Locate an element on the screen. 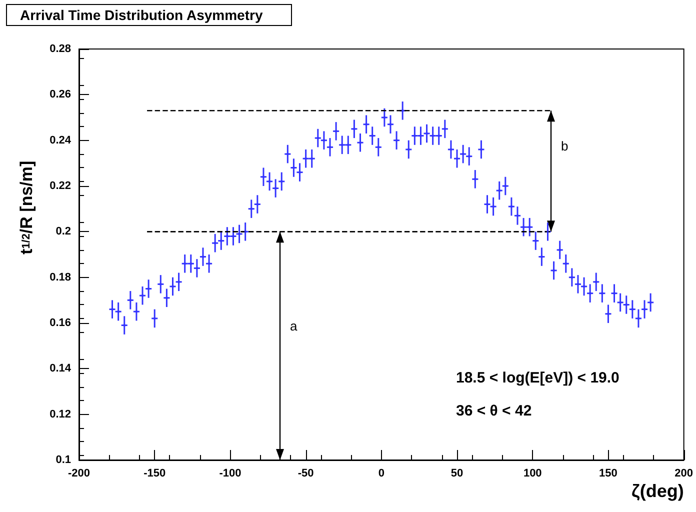 This screenshot has width=696, height=512. chart-title: Arrival Time Distribution Asymmetry is located at coordinates (141, 15).